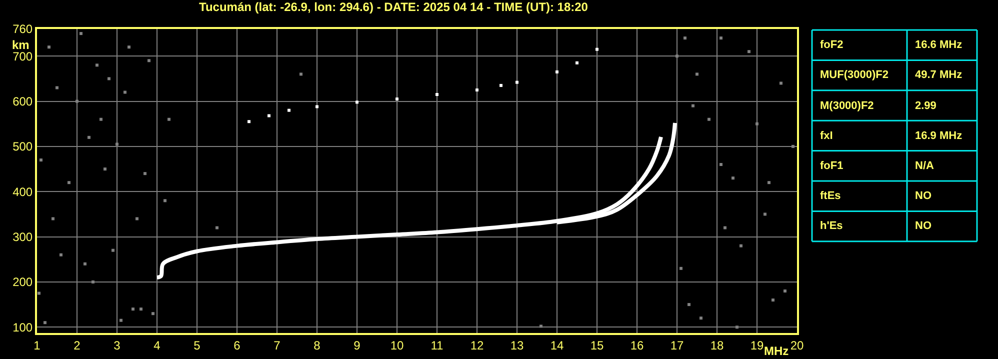  I want to click on x-tick-label: 15, so click(597, 345).